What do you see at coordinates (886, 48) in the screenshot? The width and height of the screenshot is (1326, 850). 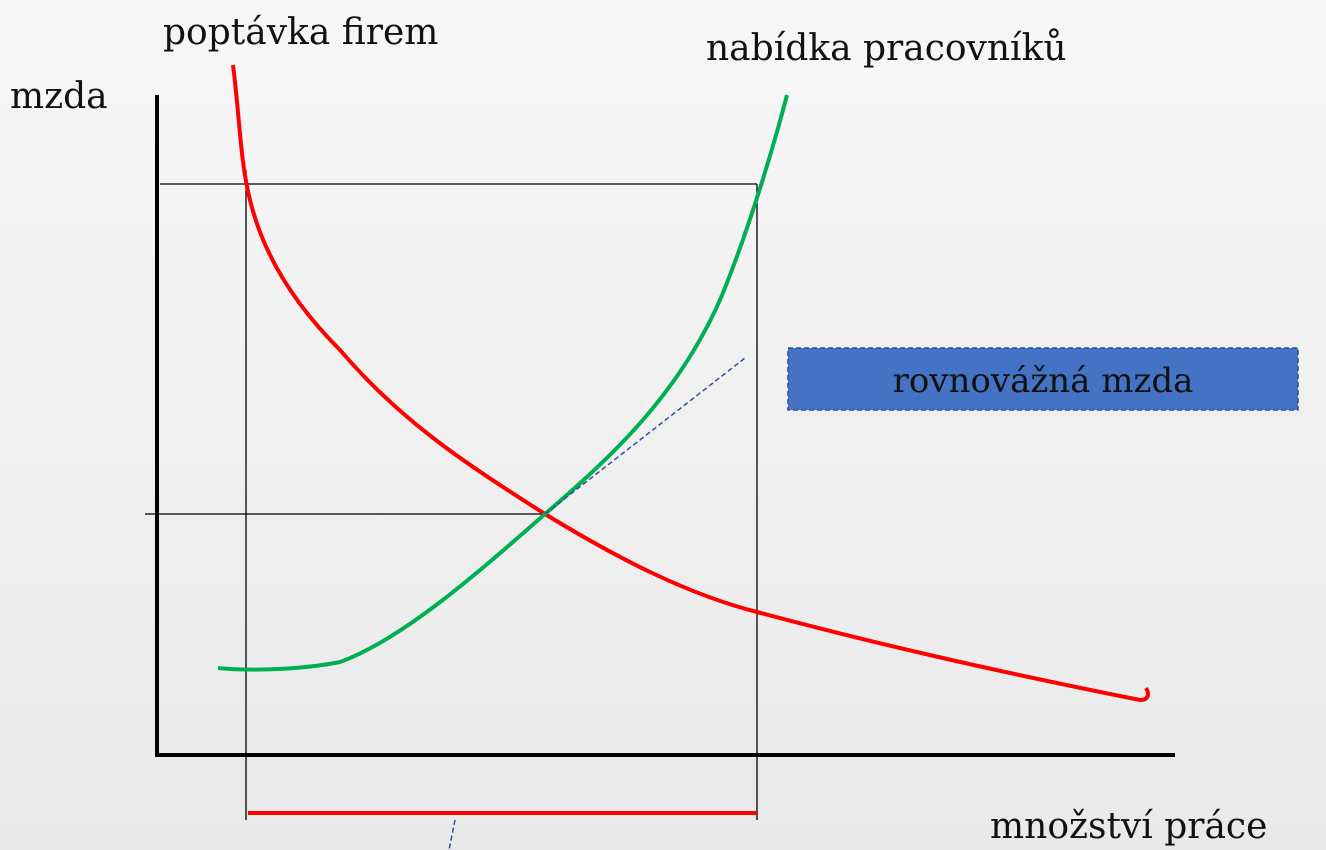 I see `supply-label: nabídka pracovníků` at bounding box center [886, 48].